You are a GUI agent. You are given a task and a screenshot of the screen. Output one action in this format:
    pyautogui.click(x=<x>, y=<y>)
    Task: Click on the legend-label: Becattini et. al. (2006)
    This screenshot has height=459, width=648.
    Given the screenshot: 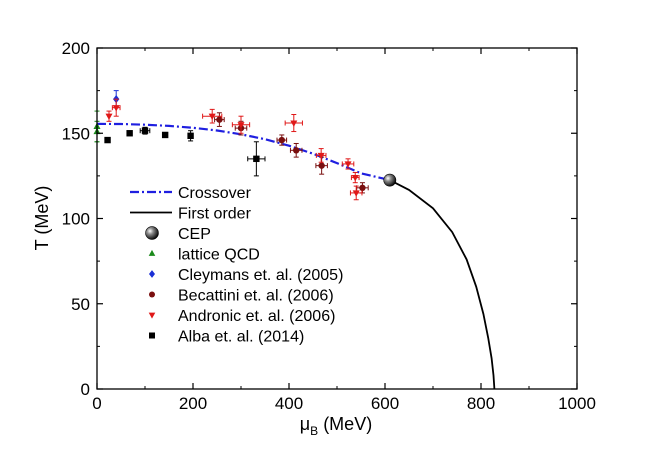 What is the action you would take?
    pyautogui.click(x=256, y=296)
    